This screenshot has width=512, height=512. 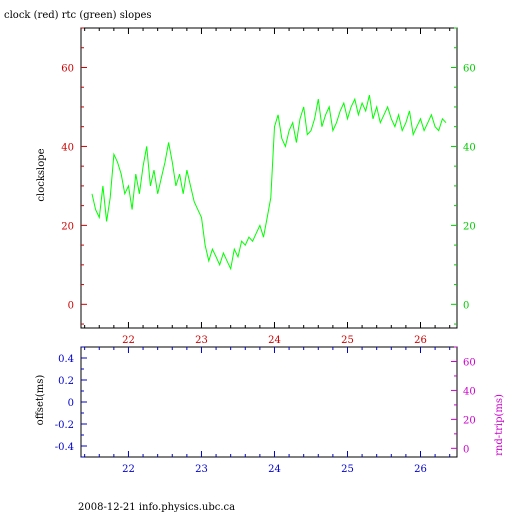 What do you see at coordinates (499, 425) in the screenshot?
I see `bottom-right-axis-label: rnd-trip(ms)` at bounding box center [499, 425].